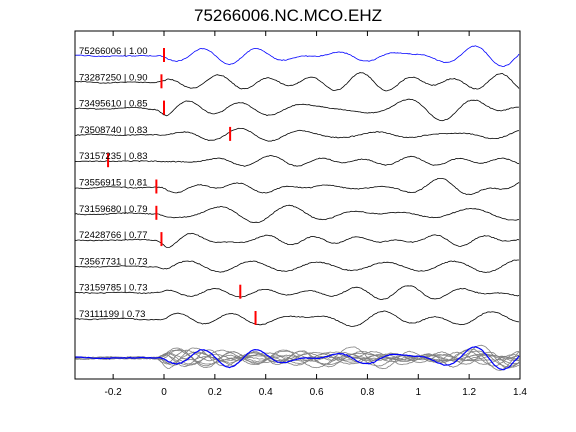 Image resolution: width=576 pixels, height=432 pixels. Describe the element at coordinates (112, 314) in the screenshot. I see `trace-label-10: 73111199 | 0.73` at that location.